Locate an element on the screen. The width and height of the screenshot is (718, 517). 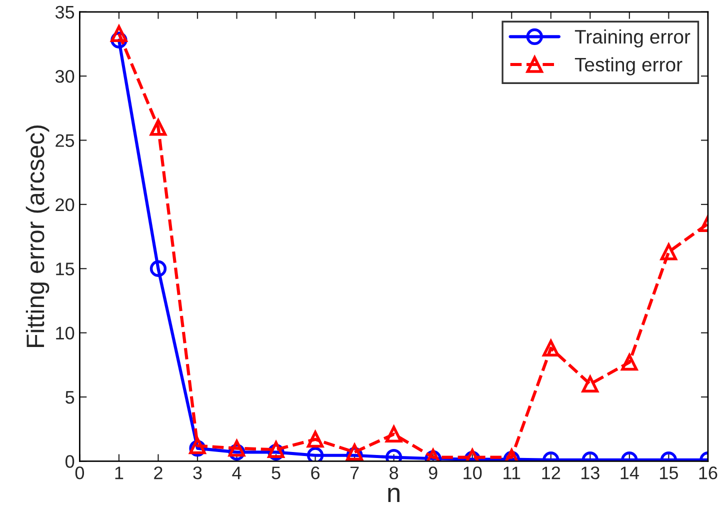
x-tick-label: 15 is located at coordinates (669, 473).